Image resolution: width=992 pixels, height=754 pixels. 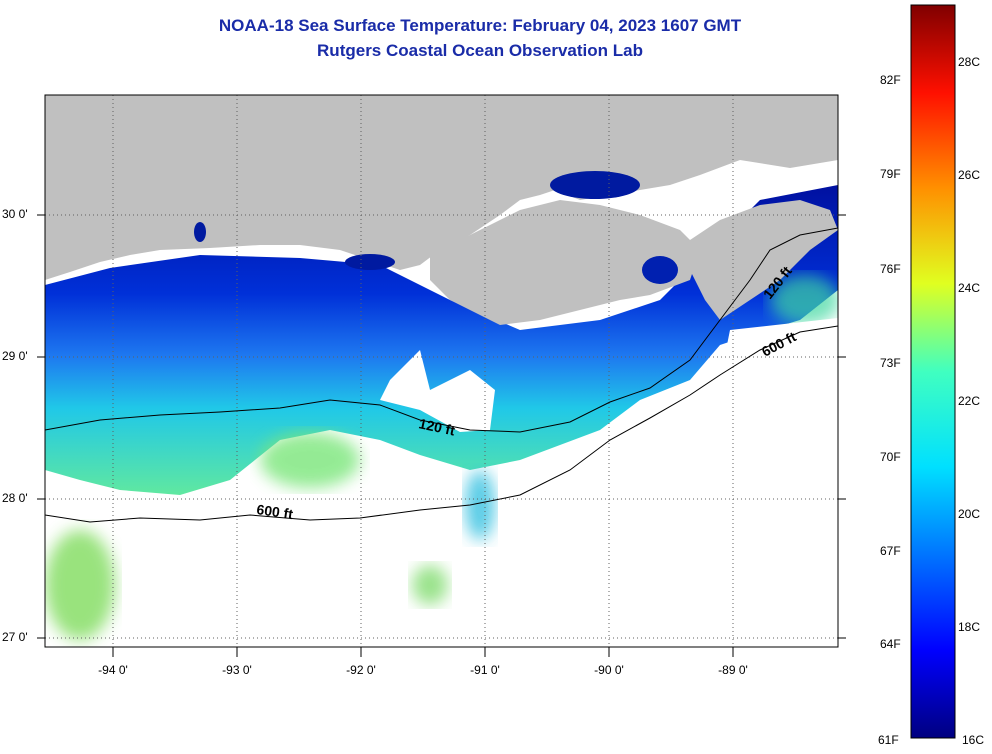 What do you see at coordinates (890, 551) in the screenshot?
I see `colorbar-f-label: 67F` at bounding box center [890, 551].